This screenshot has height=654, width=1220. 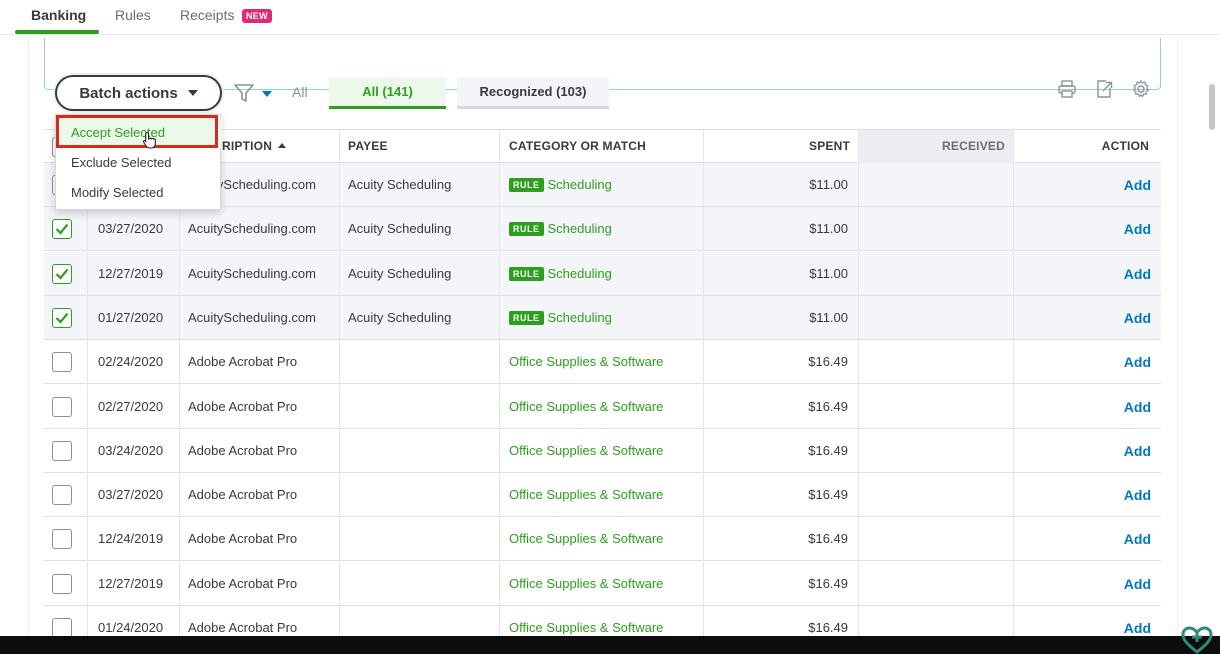 I want to click on filter-icon, so click(x=244, y=93).